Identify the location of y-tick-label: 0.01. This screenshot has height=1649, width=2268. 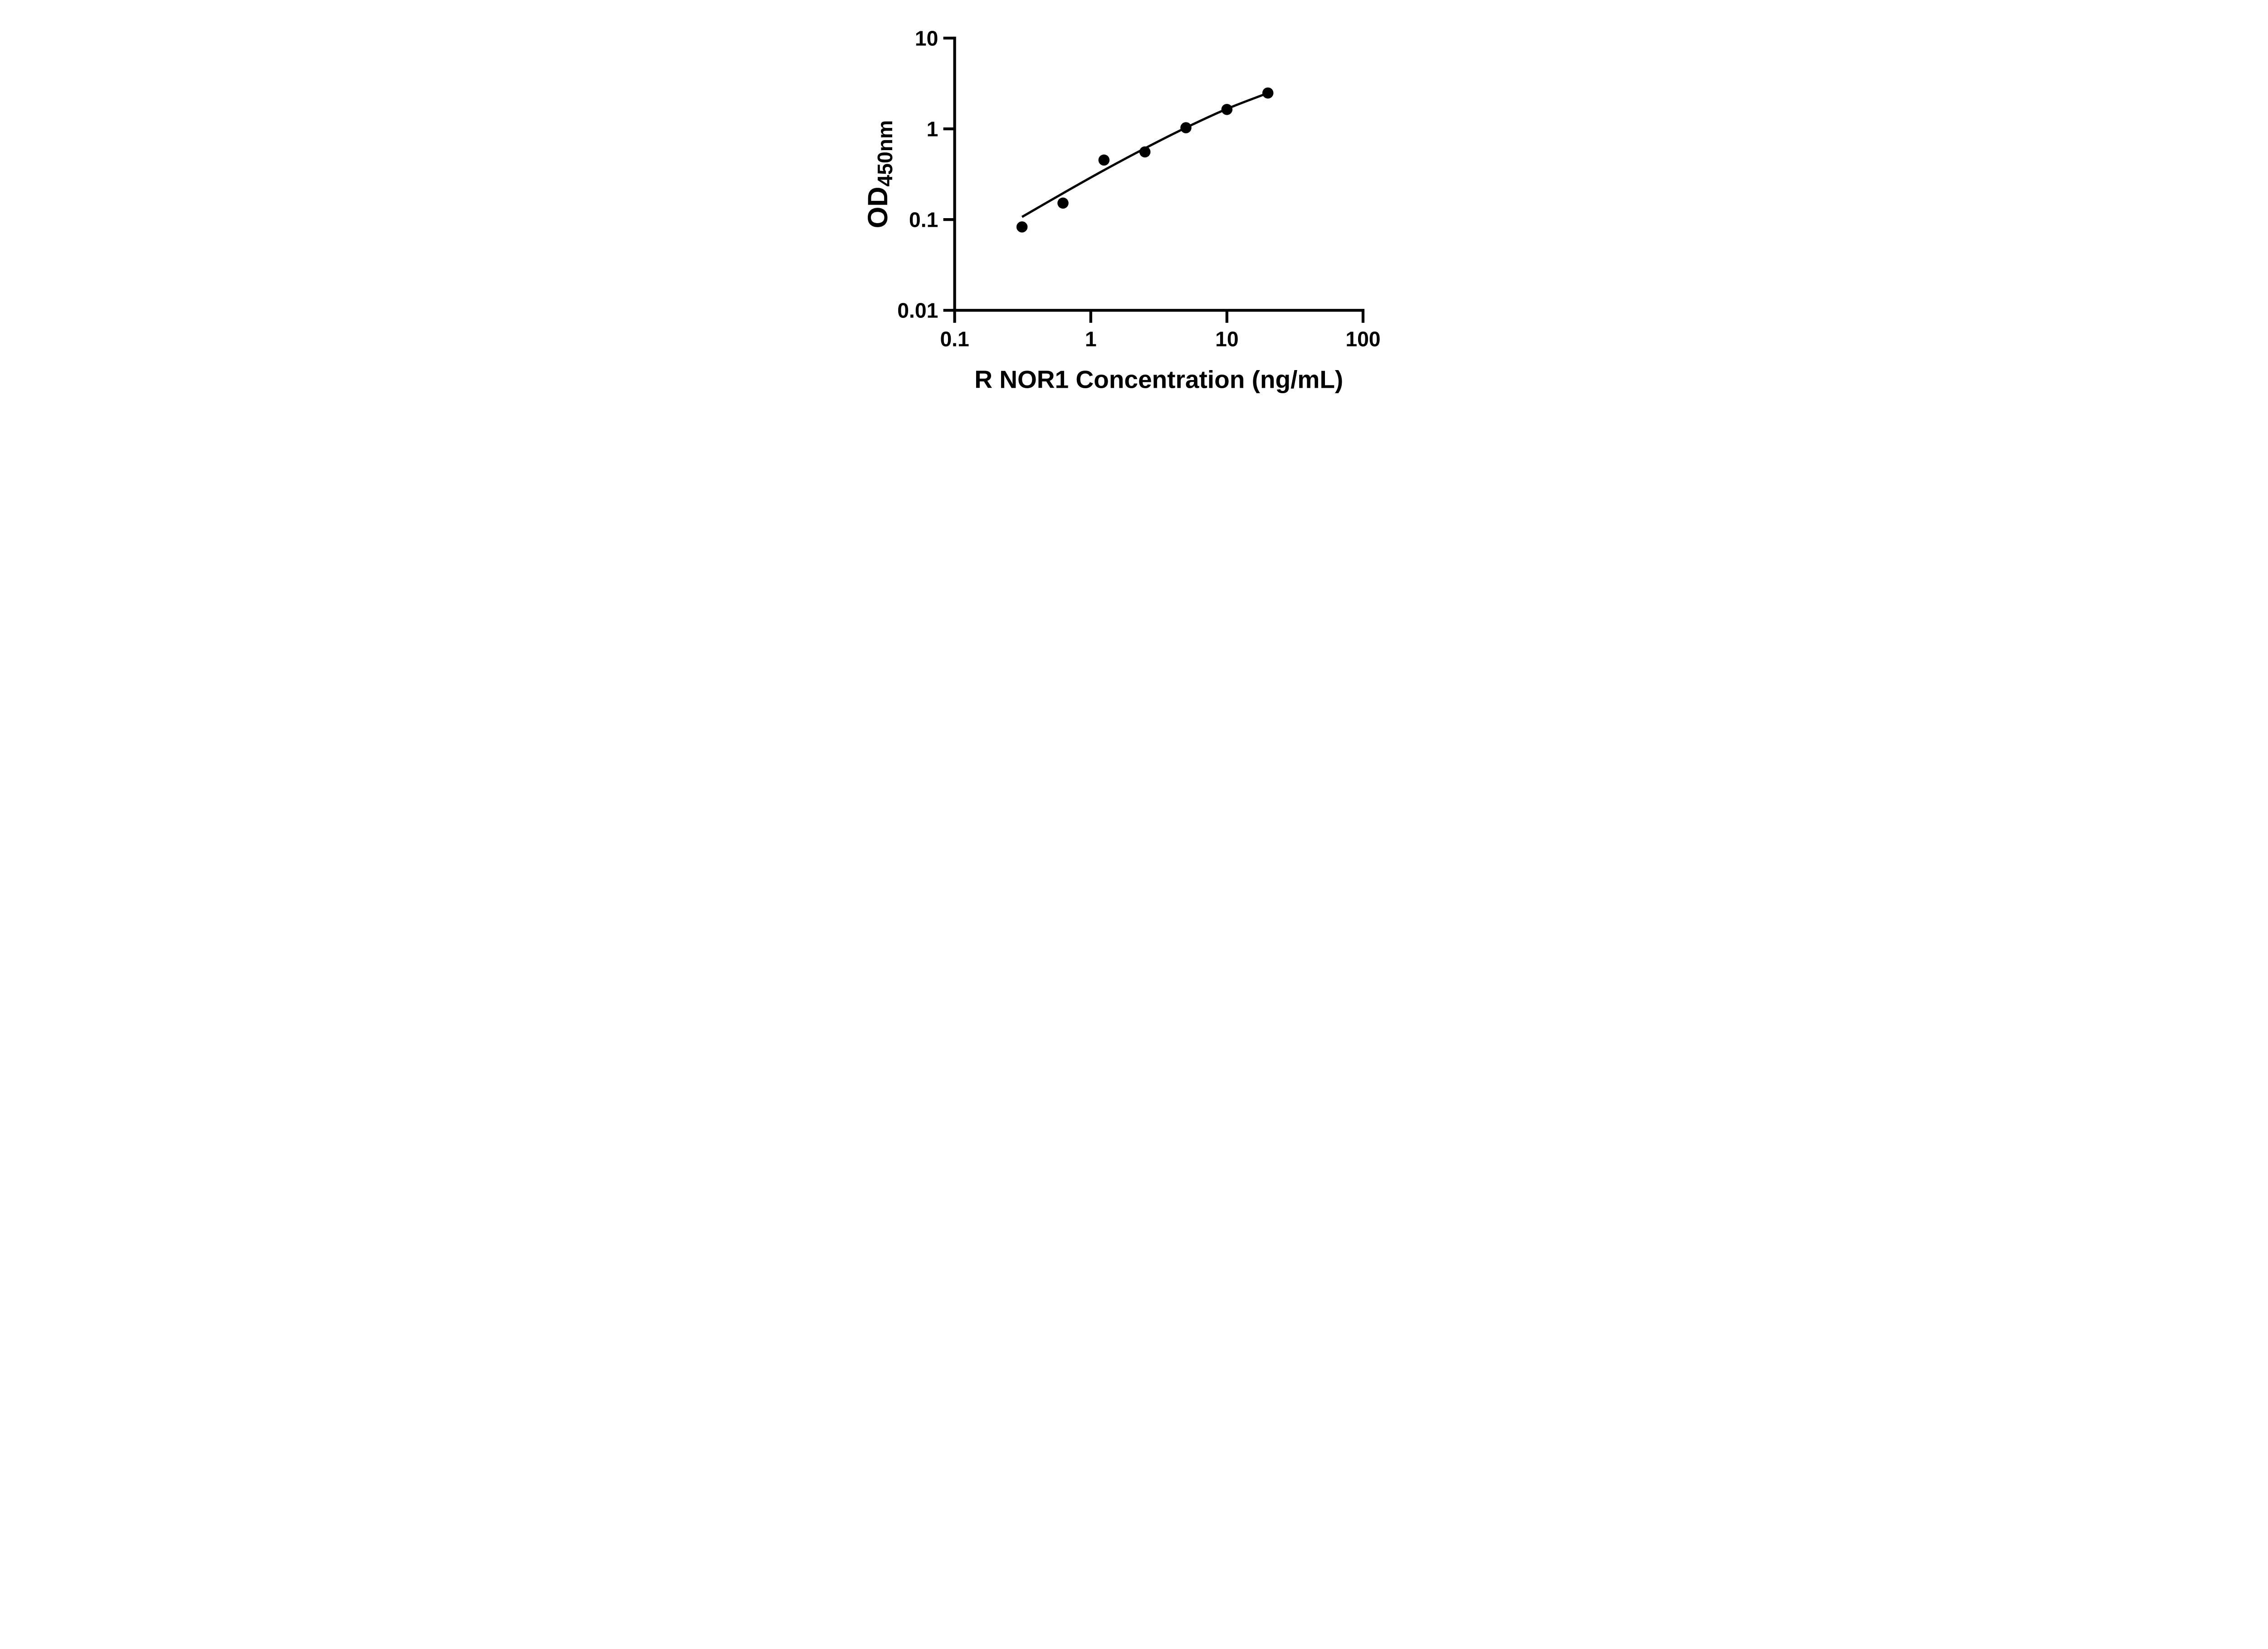
(917, 310).